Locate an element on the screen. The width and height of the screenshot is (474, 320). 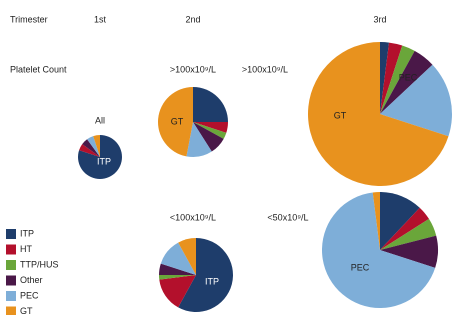
legend-label: PEC is located at coordinates (29, 295).